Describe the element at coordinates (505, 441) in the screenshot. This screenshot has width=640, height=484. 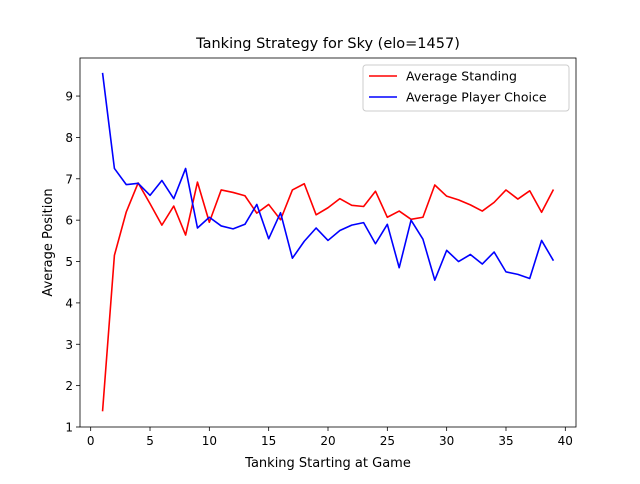
I see `x-tick-label: 35` at that location.